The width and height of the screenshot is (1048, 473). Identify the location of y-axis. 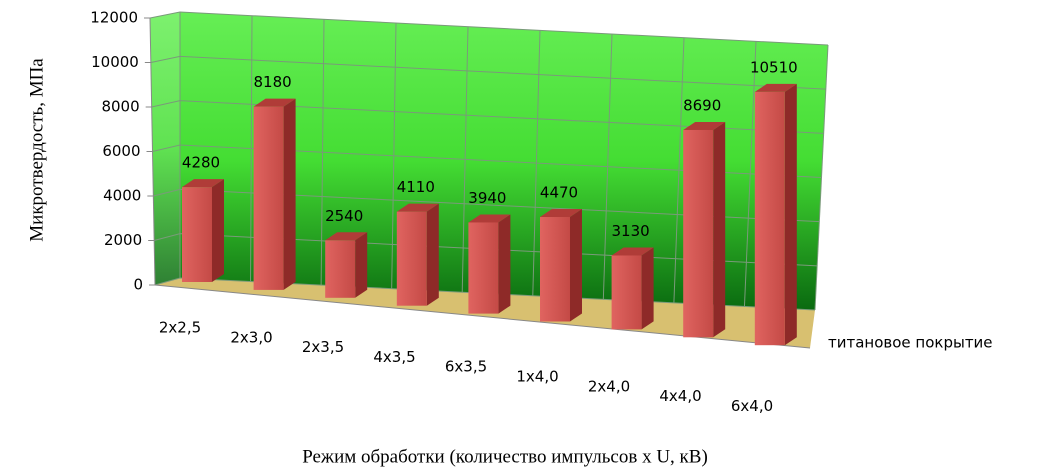
(152, 151).